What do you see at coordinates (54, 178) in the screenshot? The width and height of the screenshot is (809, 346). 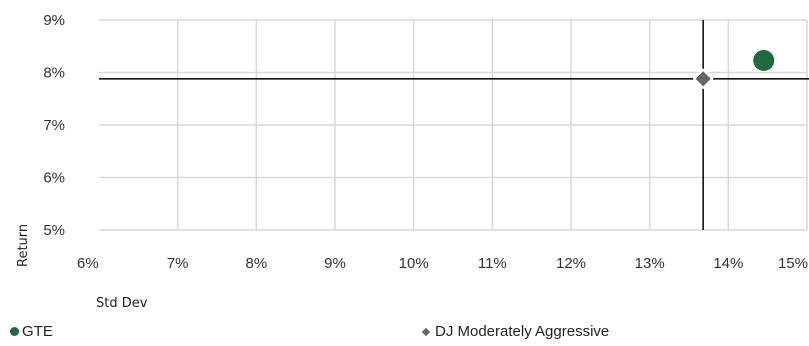 I see `y-tick-label: 6%` at bounding box center [54, 178].